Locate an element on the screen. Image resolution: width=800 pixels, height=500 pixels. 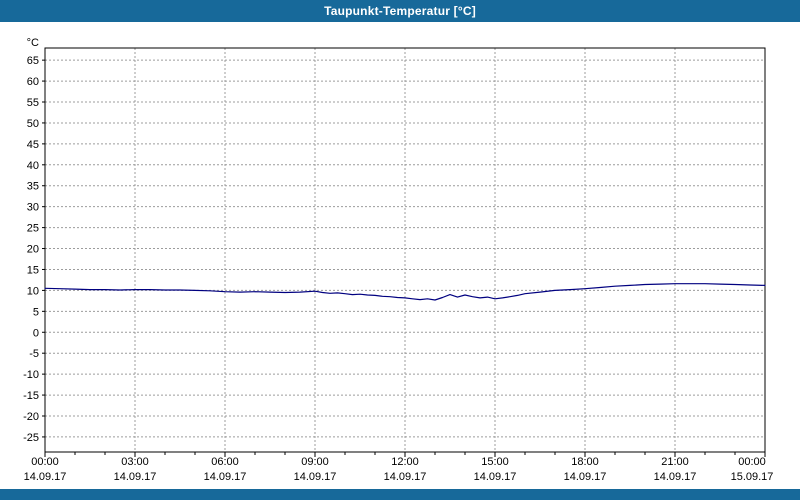
y-tick-label: 50 is located at coordinates (33, 124).